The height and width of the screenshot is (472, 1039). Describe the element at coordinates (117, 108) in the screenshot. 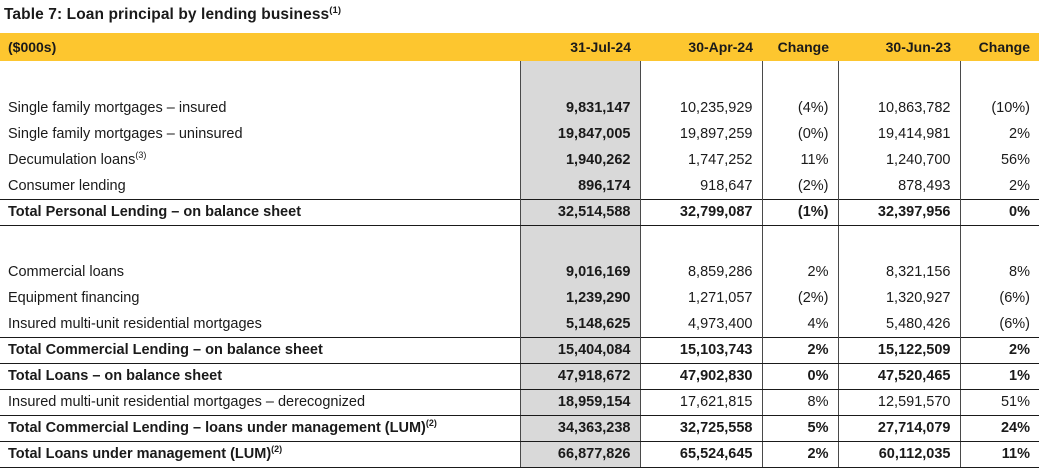

I see `row-label-text: Single family mortgages – insured` at that location.